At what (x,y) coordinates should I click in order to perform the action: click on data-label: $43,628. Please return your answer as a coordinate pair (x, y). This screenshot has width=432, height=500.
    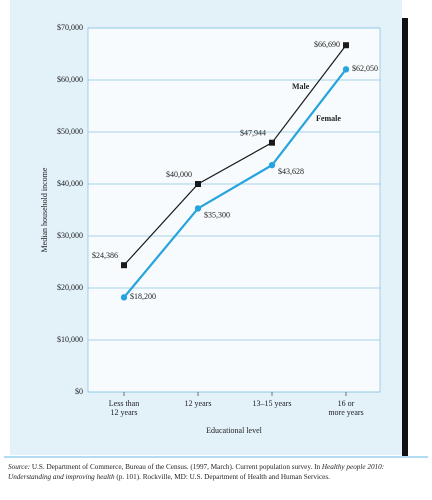
    Looking at the image, I should click on (291, 171).